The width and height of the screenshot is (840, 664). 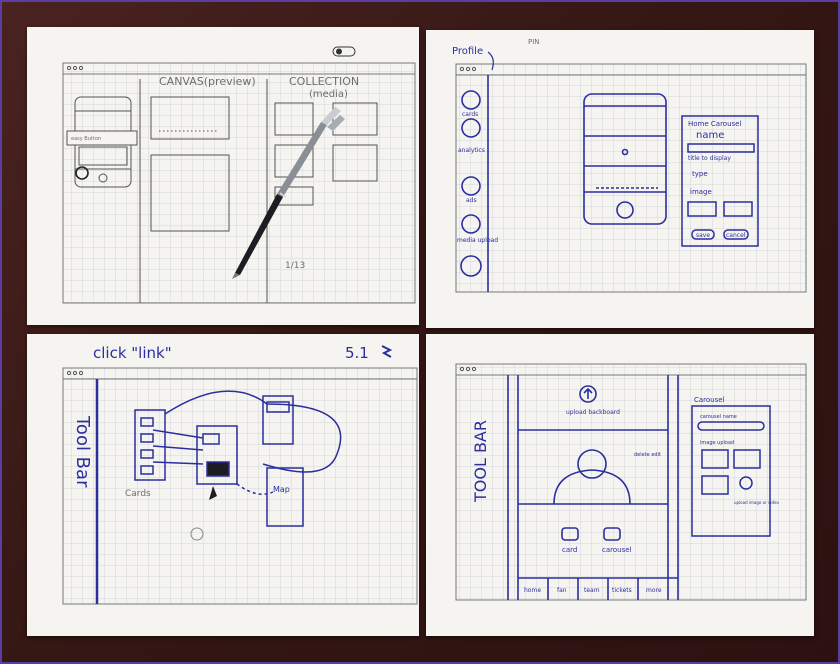 What do you see at coordinates (718, 417) in the screenshot?
I see `panel-name-label: carousel name` at bounding box center [718, 417].